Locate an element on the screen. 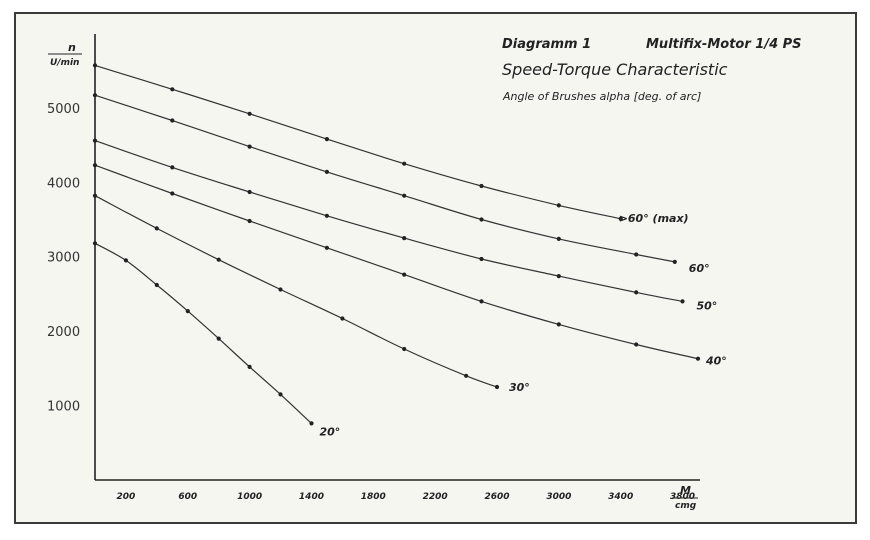 The height and width of the screenshot is (540, 870). series-label: 20° is located at coordinates (330, 431).